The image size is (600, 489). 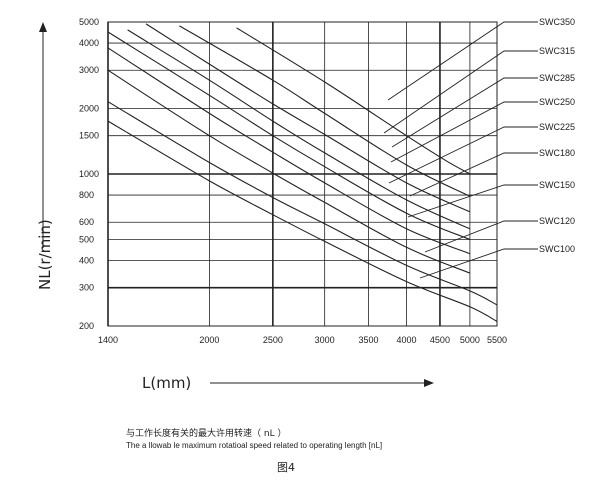 What do you see at coordinates (353, 101) in the screenshot?
I see `series-line-swc350` at bounding box center [353, 101].